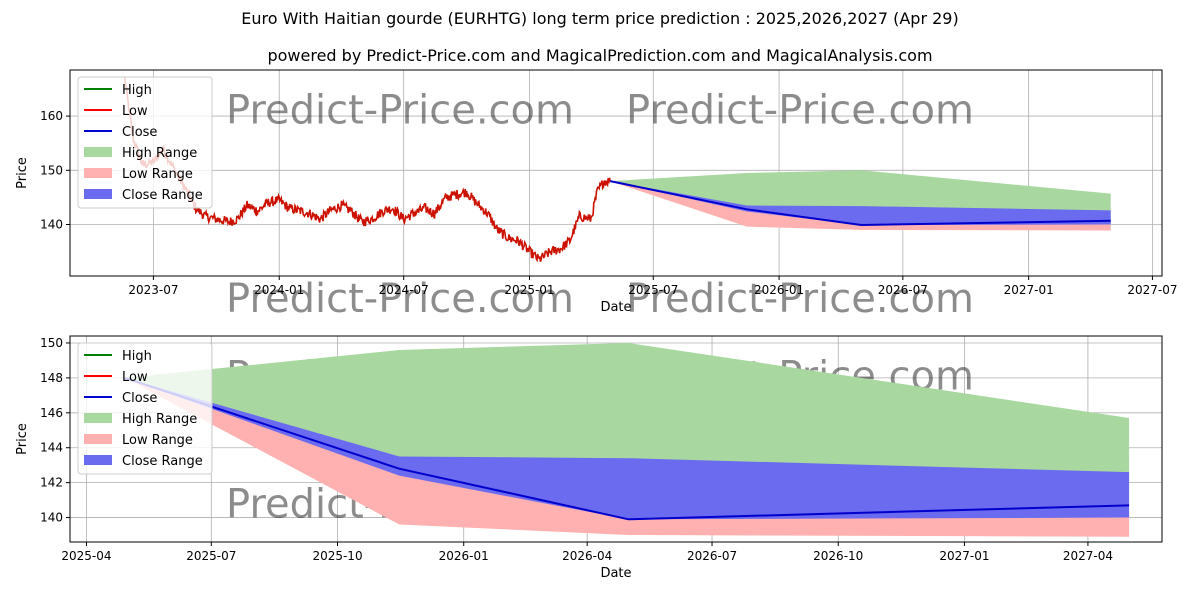 This screenshot has width=1200, height=600. What do you see at coordinates (337, 556) in the screenshot?
I see `x-tick-label: 2025-10` at bounding box center [337, 556].